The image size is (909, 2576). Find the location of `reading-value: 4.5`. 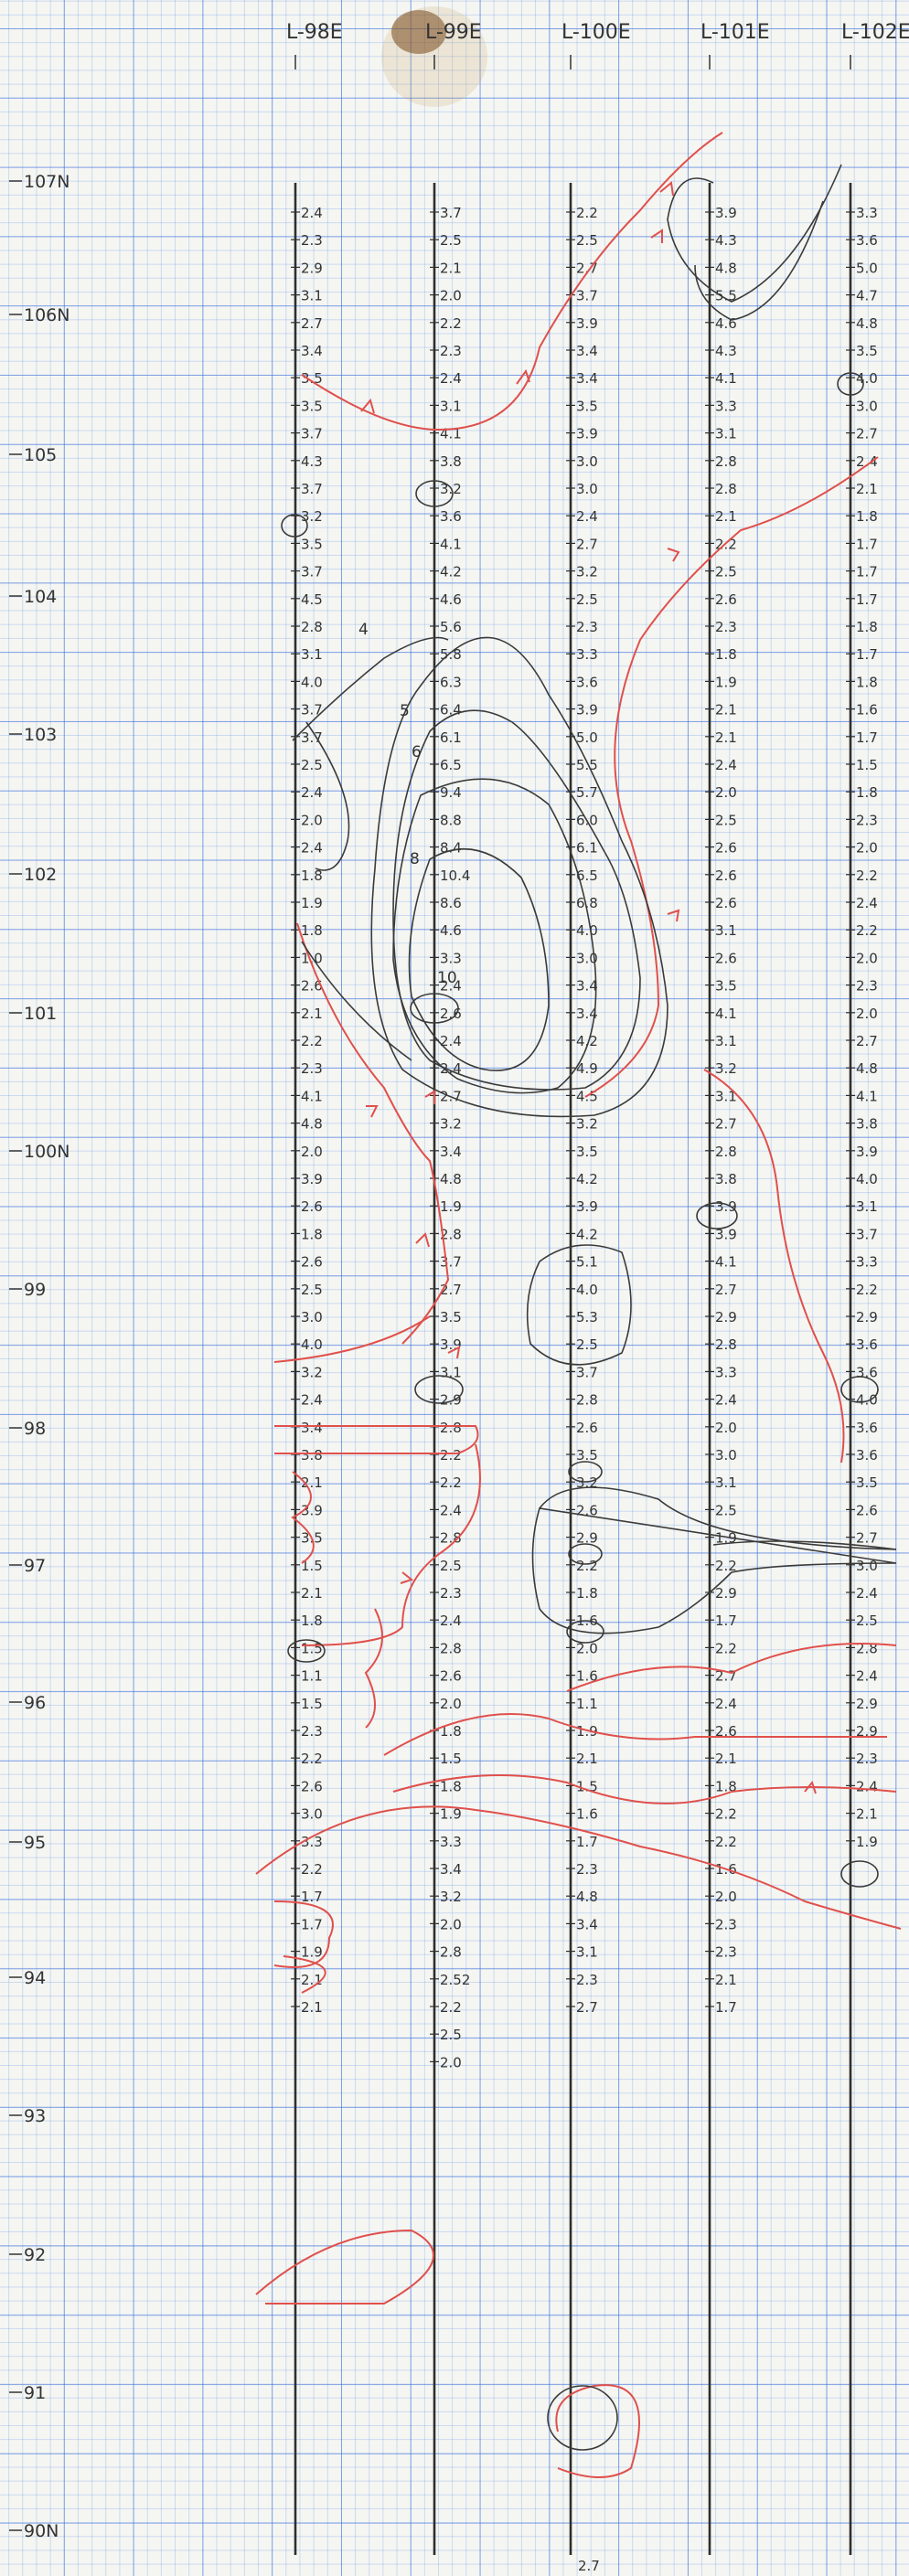

reading-value: 4.5 is located at coordinates (312, 599).